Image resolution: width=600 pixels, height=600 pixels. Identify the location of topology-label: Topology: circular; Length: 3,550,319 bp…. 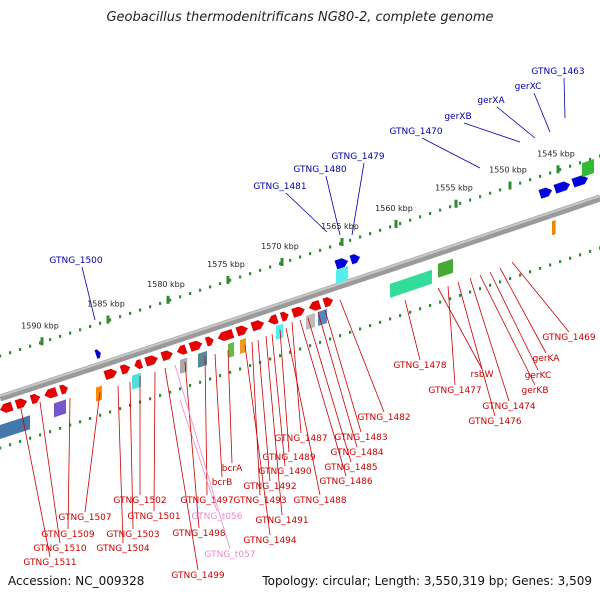
(427, 581).